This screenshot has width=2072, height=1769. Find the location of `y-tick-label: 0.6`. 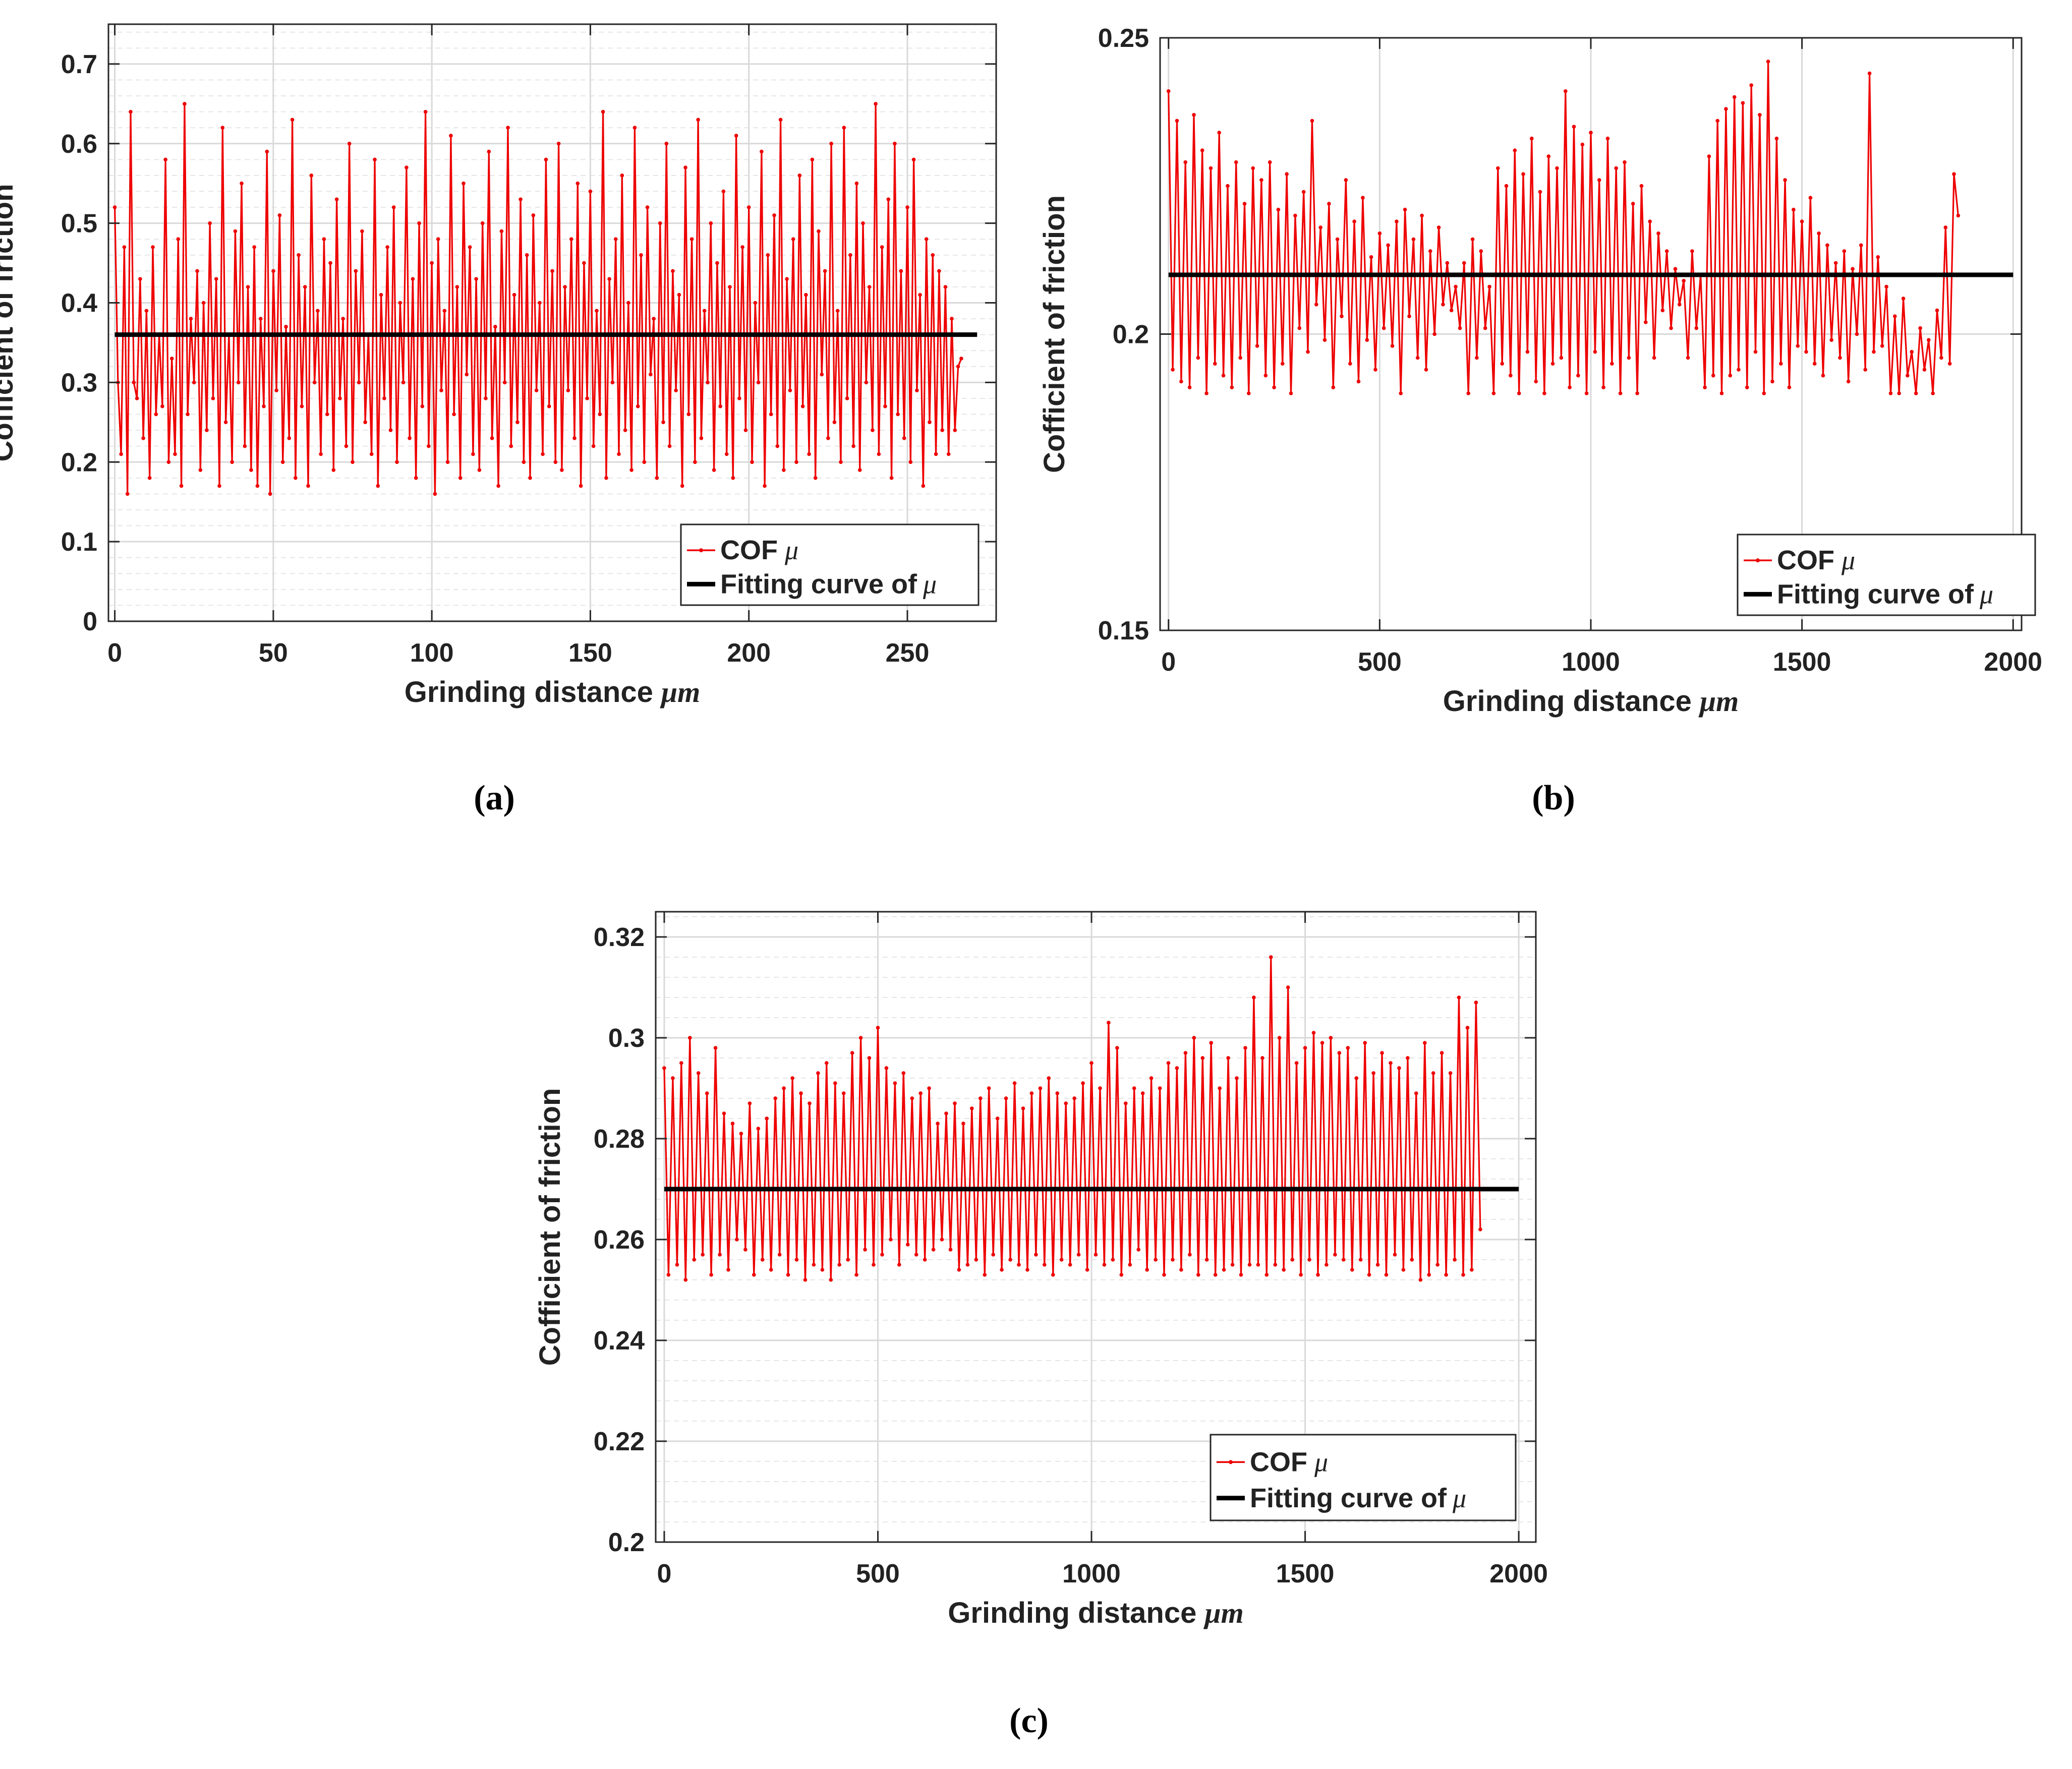

y-tick-label: 0.6 is located at coordinates (79, 144).